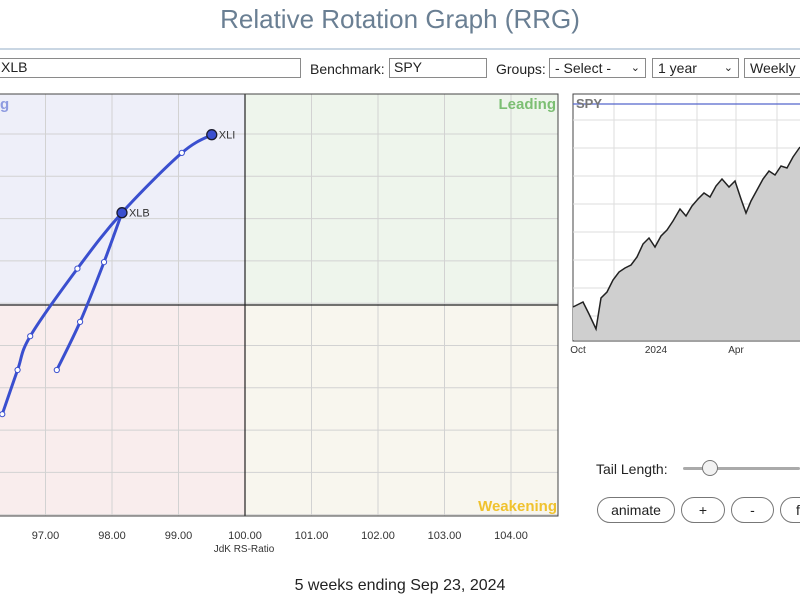  What do you see at coordinates (378, 536) in the screenshot?
I see `rrg-x-tick-label: 102.00` at bounding box center [378, 536].